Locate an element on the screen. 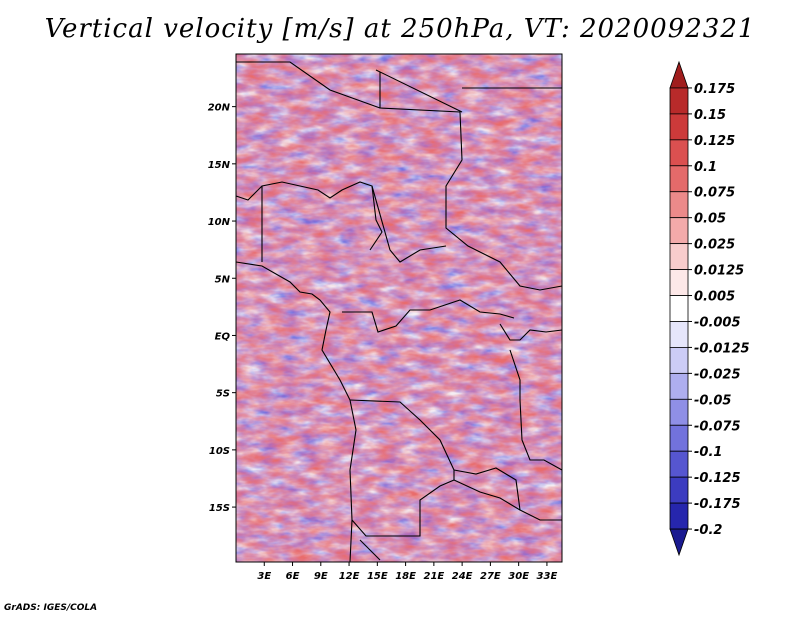  grads-credit: GrADS: IGES/COLA is located at coordinates (51, 608).